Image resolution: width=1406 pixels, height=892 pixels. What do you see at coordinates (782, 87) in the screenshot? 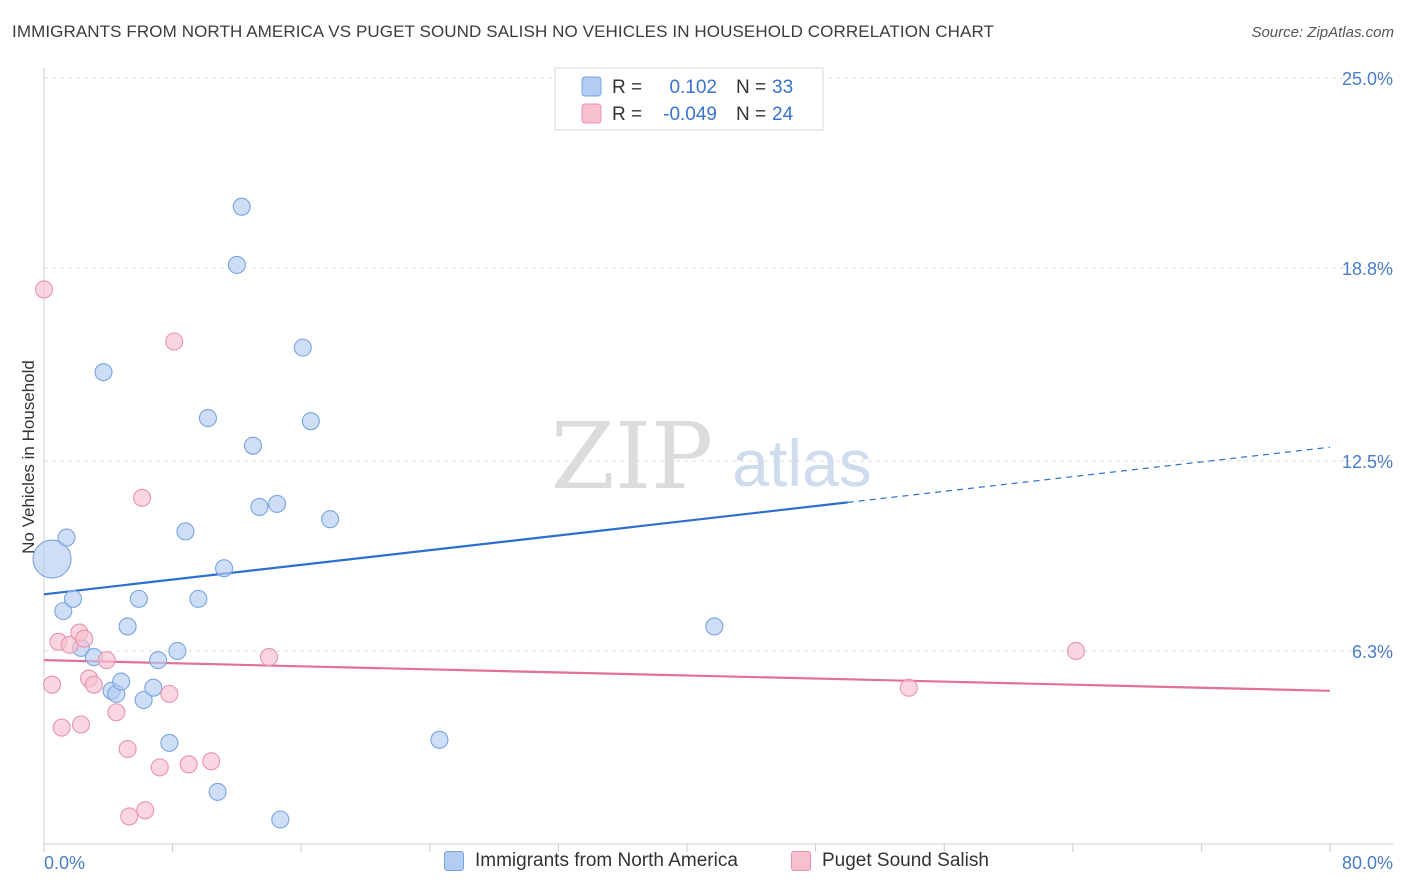
I see `legend-blue-n-value: 33` at bounding box center [782, 87].